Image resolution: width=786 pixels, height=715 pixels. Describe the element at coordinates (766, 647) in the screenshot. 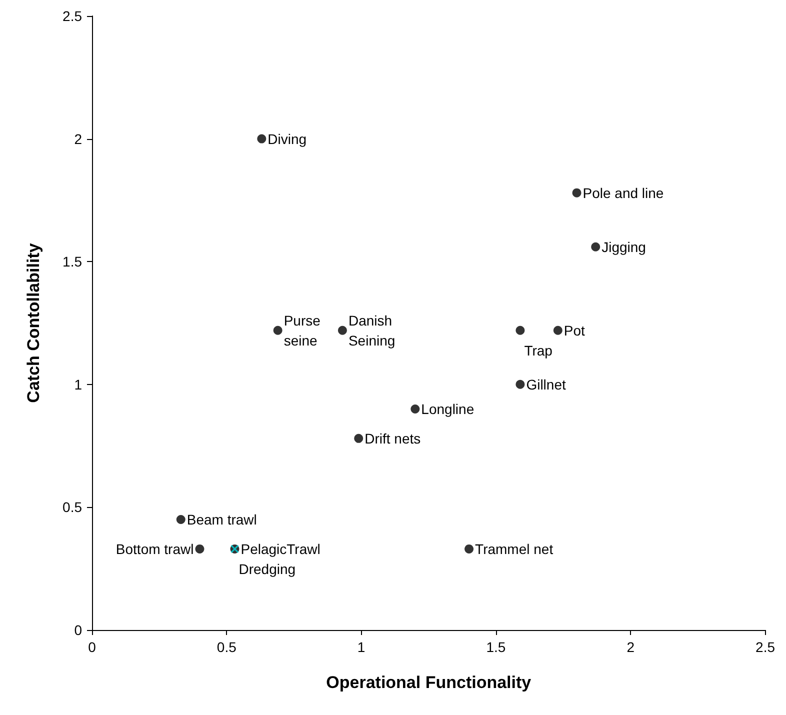

I see `x-tick-label: 2.5` at that location.